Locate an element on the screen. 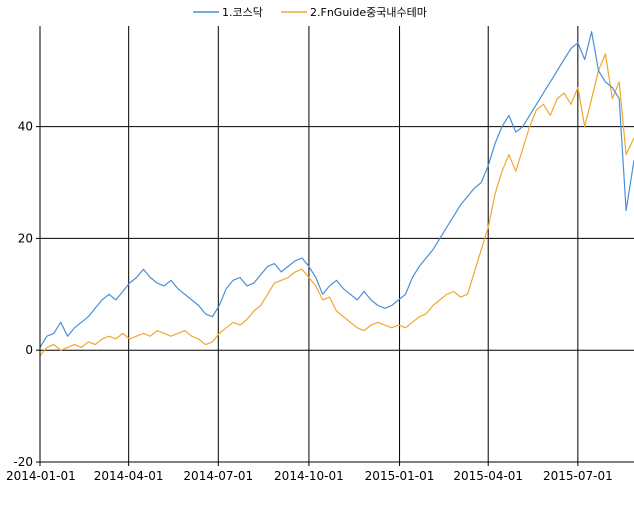 Image resolution: width=634 pixels, height=513 pixels. legend: 1.코스닥 2.FnGuide중국내수테마 is located at coordinates (310, 12).